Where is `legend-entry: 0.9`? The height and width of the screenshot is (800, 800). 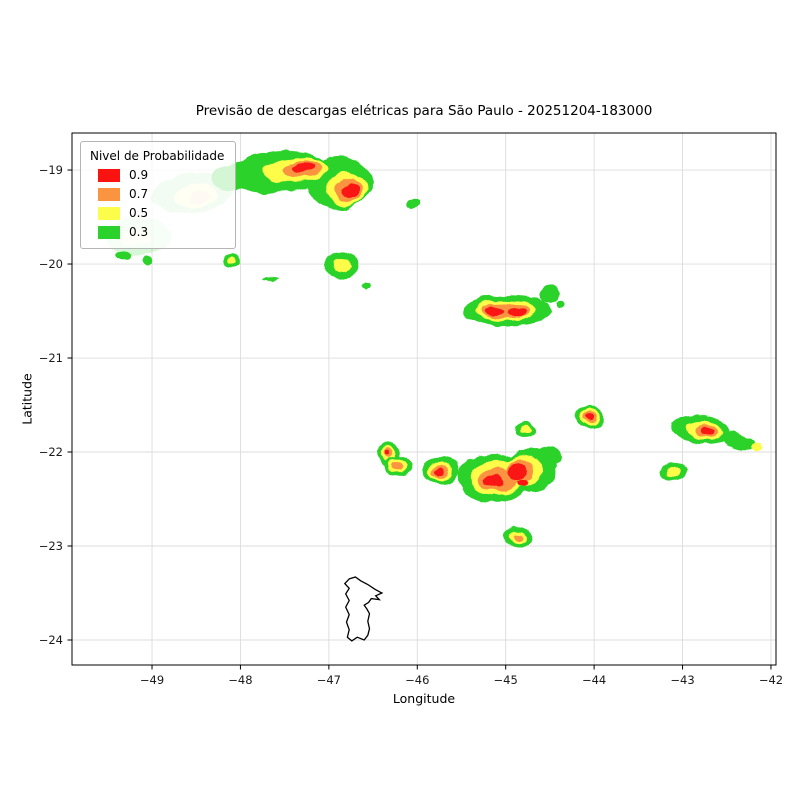
legend-entry: 0.9 is located at coordinates (157, 175).